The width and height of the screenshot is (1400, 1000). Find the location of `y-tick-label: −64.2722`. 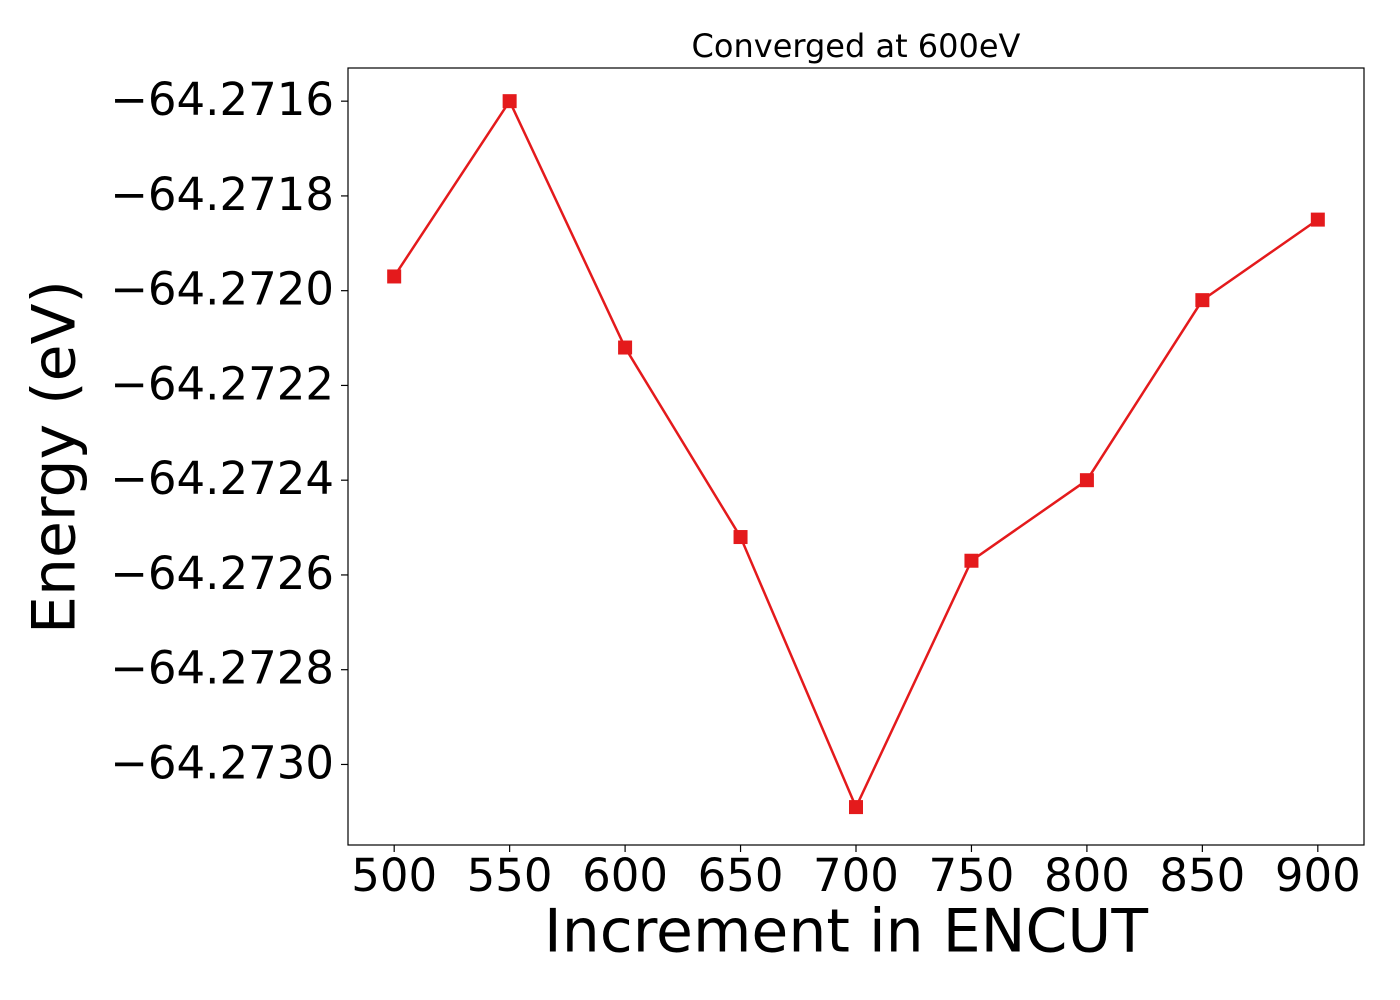

y-tick-label: −64.2722 is located at coordinates (222, 383).